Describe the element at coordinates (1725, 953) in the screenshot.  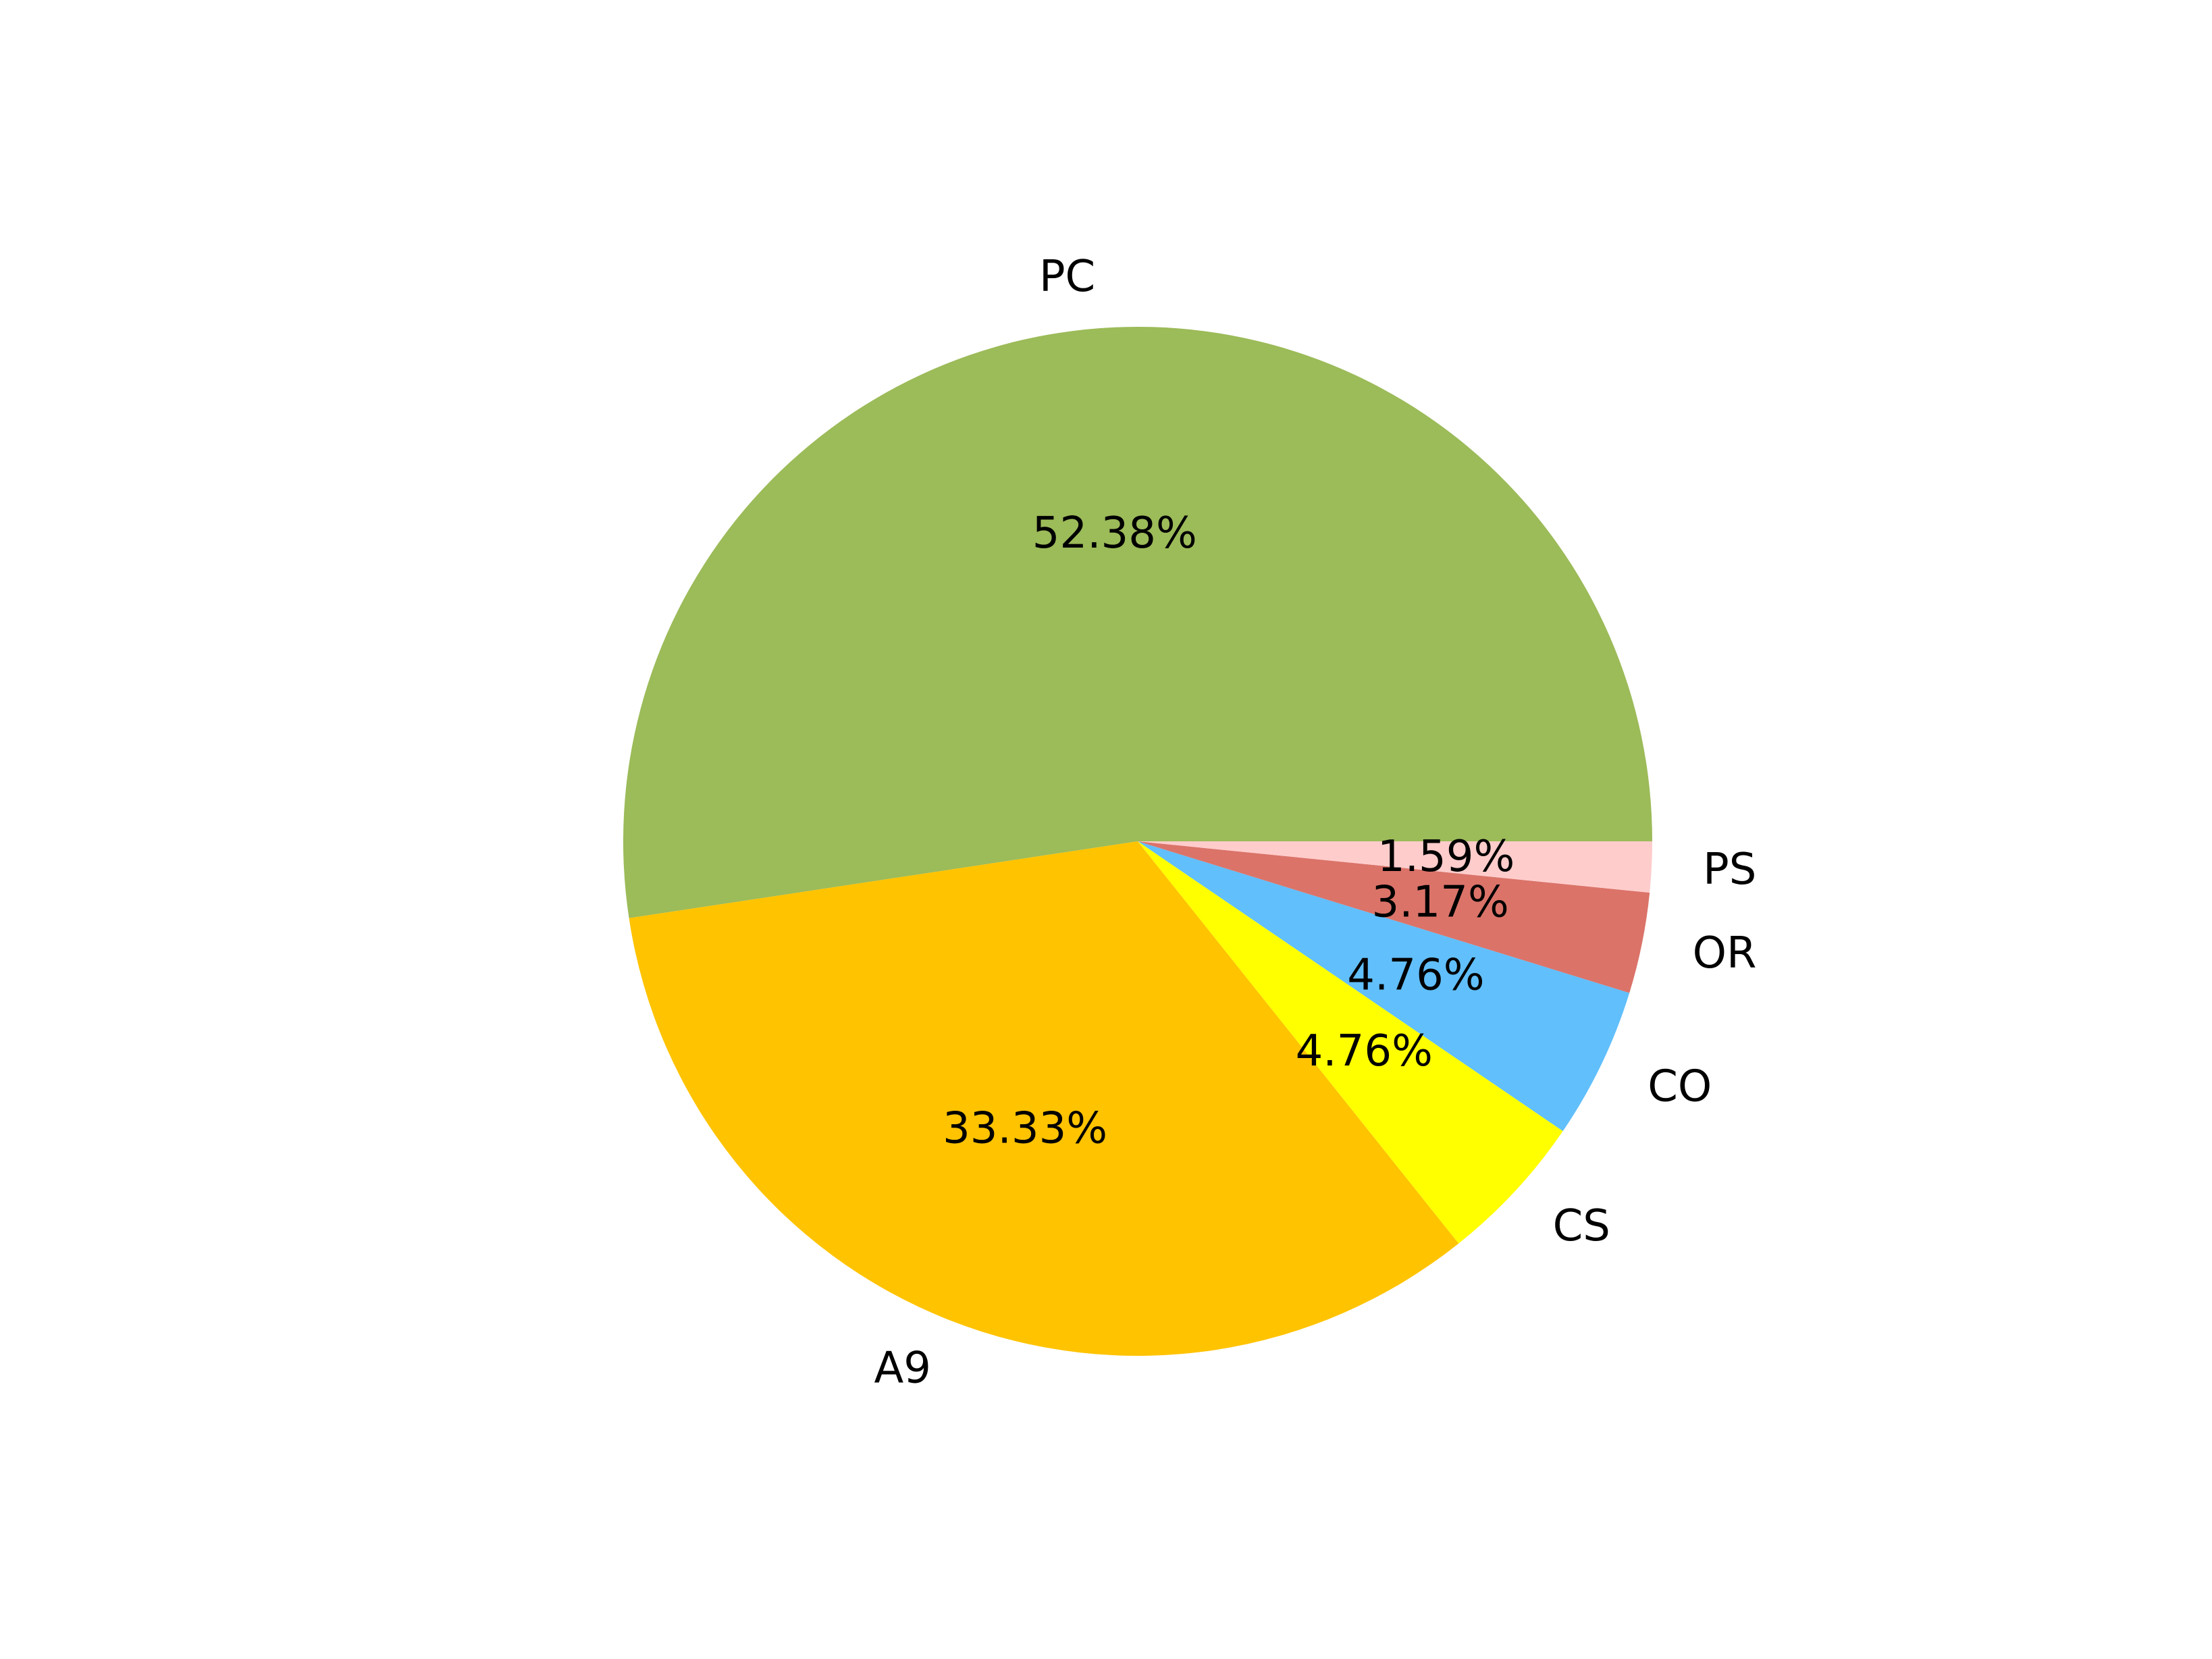
I see `slice-label-or: OR` at that location.